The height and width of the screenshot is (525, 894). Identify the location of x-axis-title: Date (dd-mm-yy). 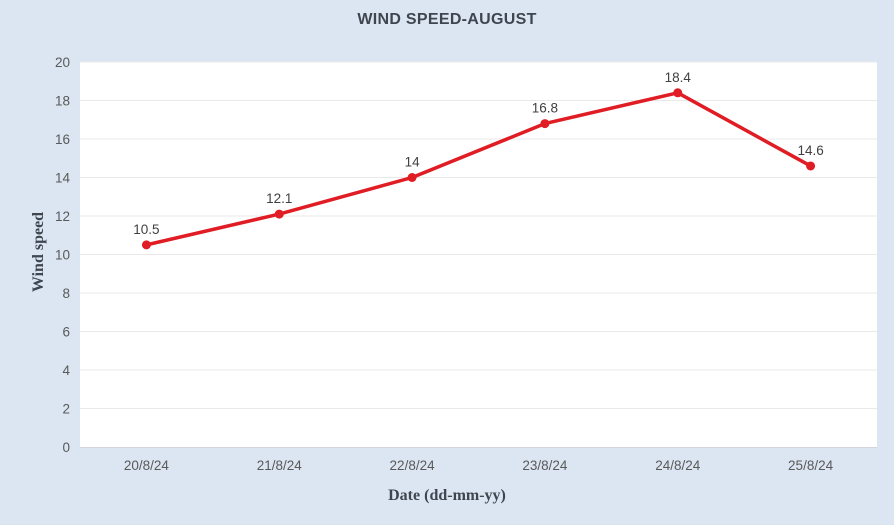
(447, 495).